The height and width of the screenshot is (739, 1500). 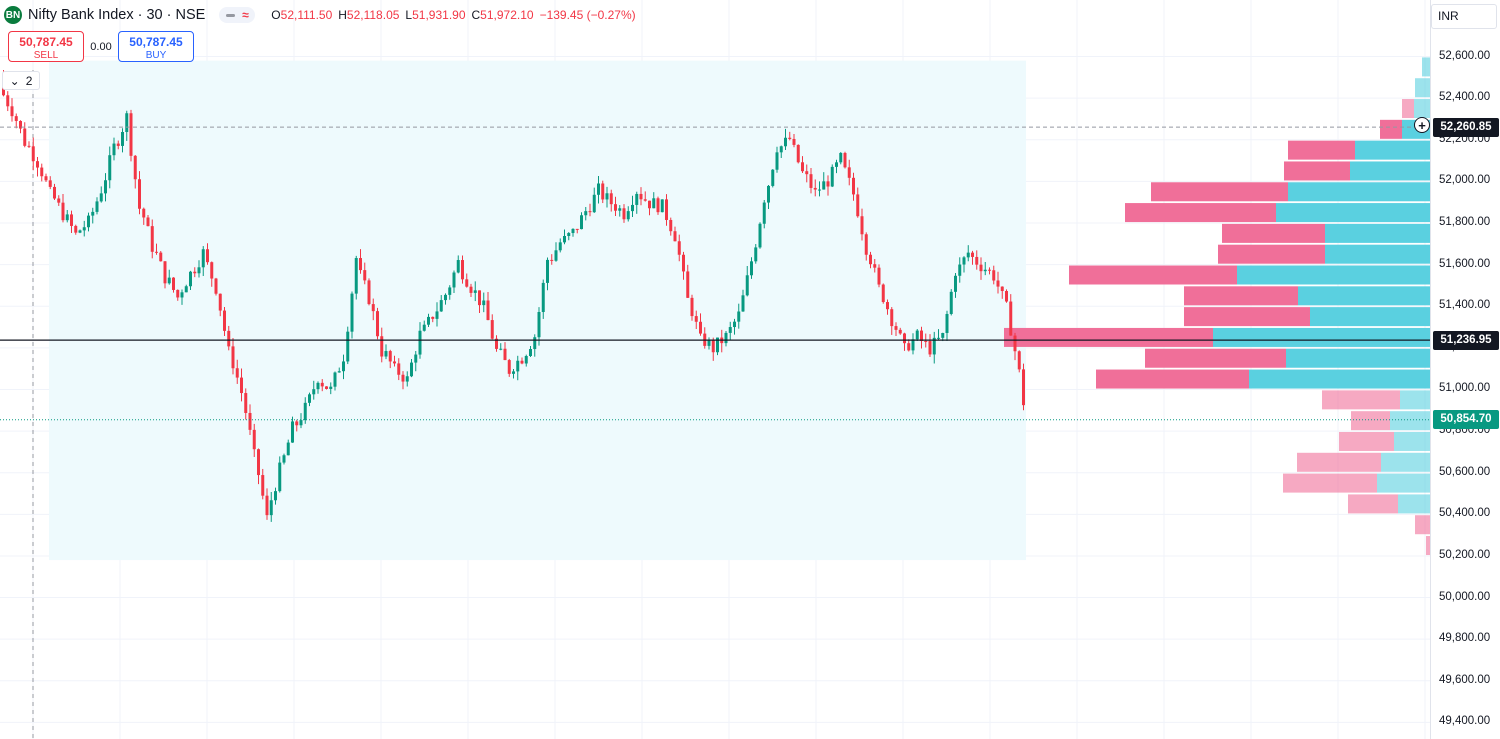 I want to click on indicators-toggle: ⌄ 2, so click(x=21, y=80).